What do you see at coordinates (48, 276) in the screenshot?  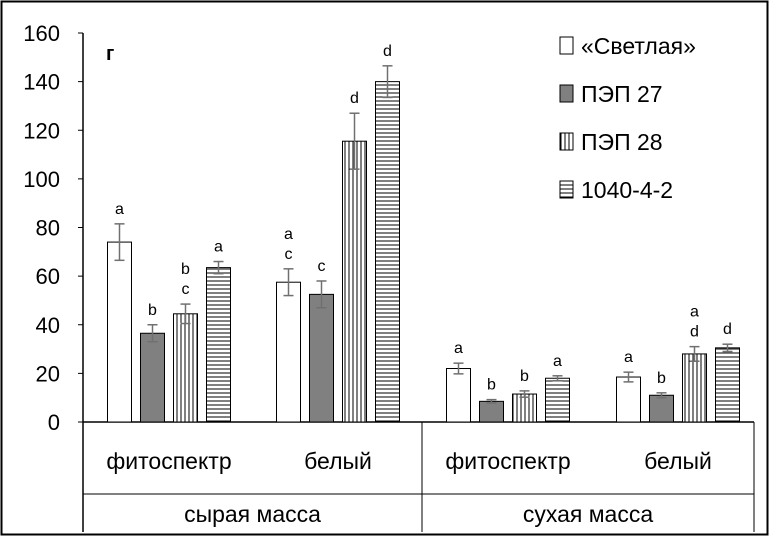 I see `y-tick-label: 60` at bounding box center [48, 276].